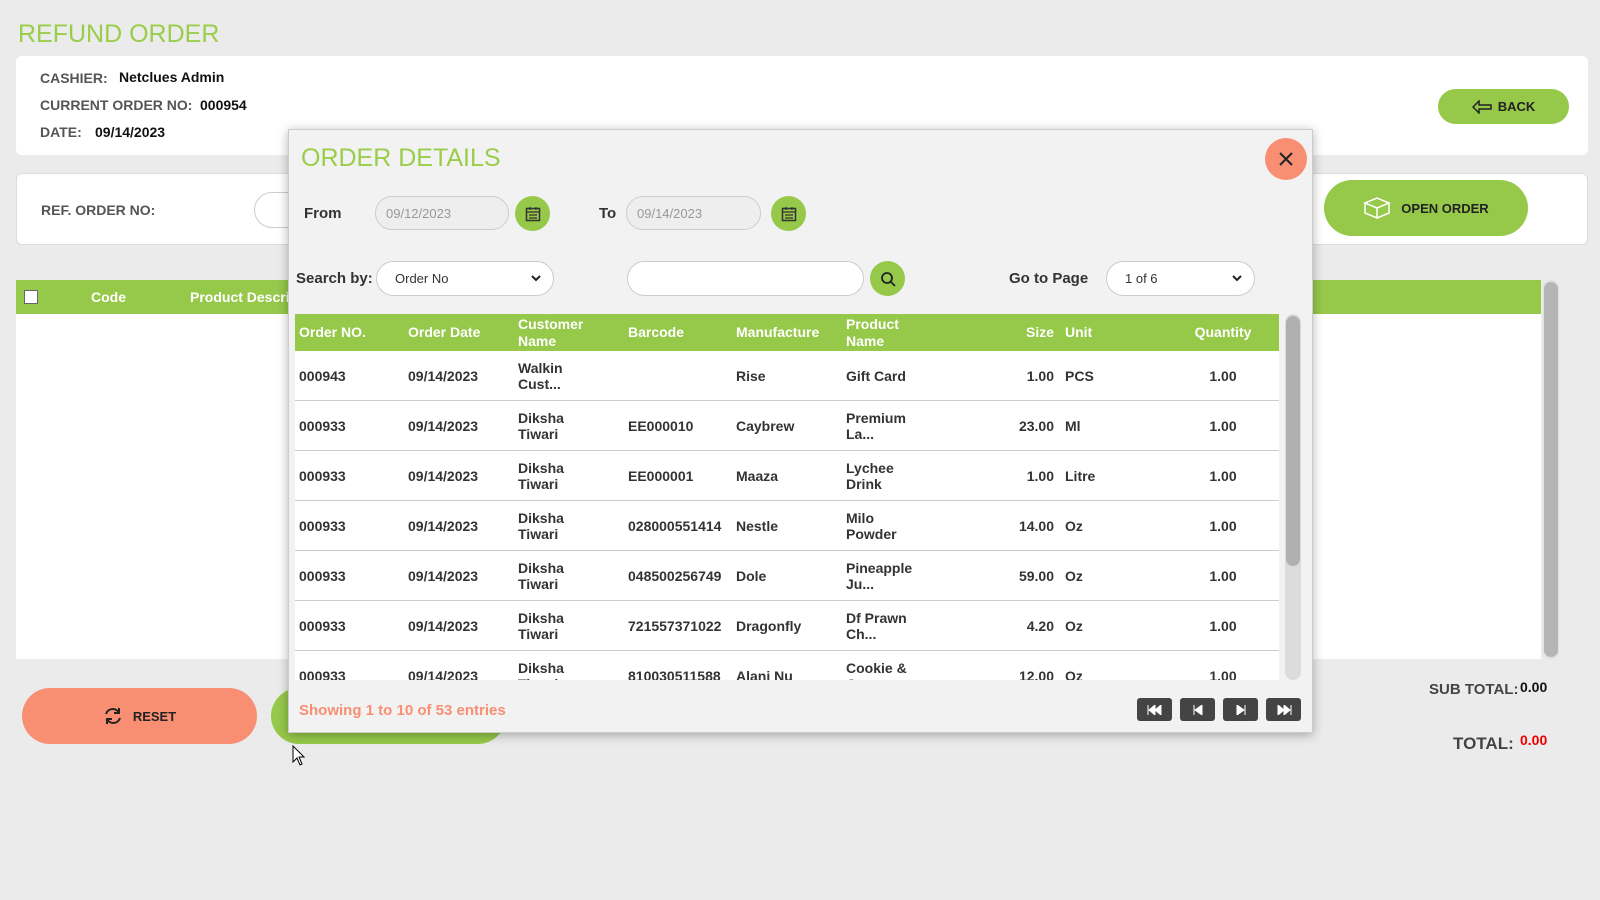 Image resolution: width=1600 pixels, height=900 pixels. What do you see at coordinates (1073, 425) in the screenshot?
I see `table-cell: Ml` at bounding box center [1073, 425].